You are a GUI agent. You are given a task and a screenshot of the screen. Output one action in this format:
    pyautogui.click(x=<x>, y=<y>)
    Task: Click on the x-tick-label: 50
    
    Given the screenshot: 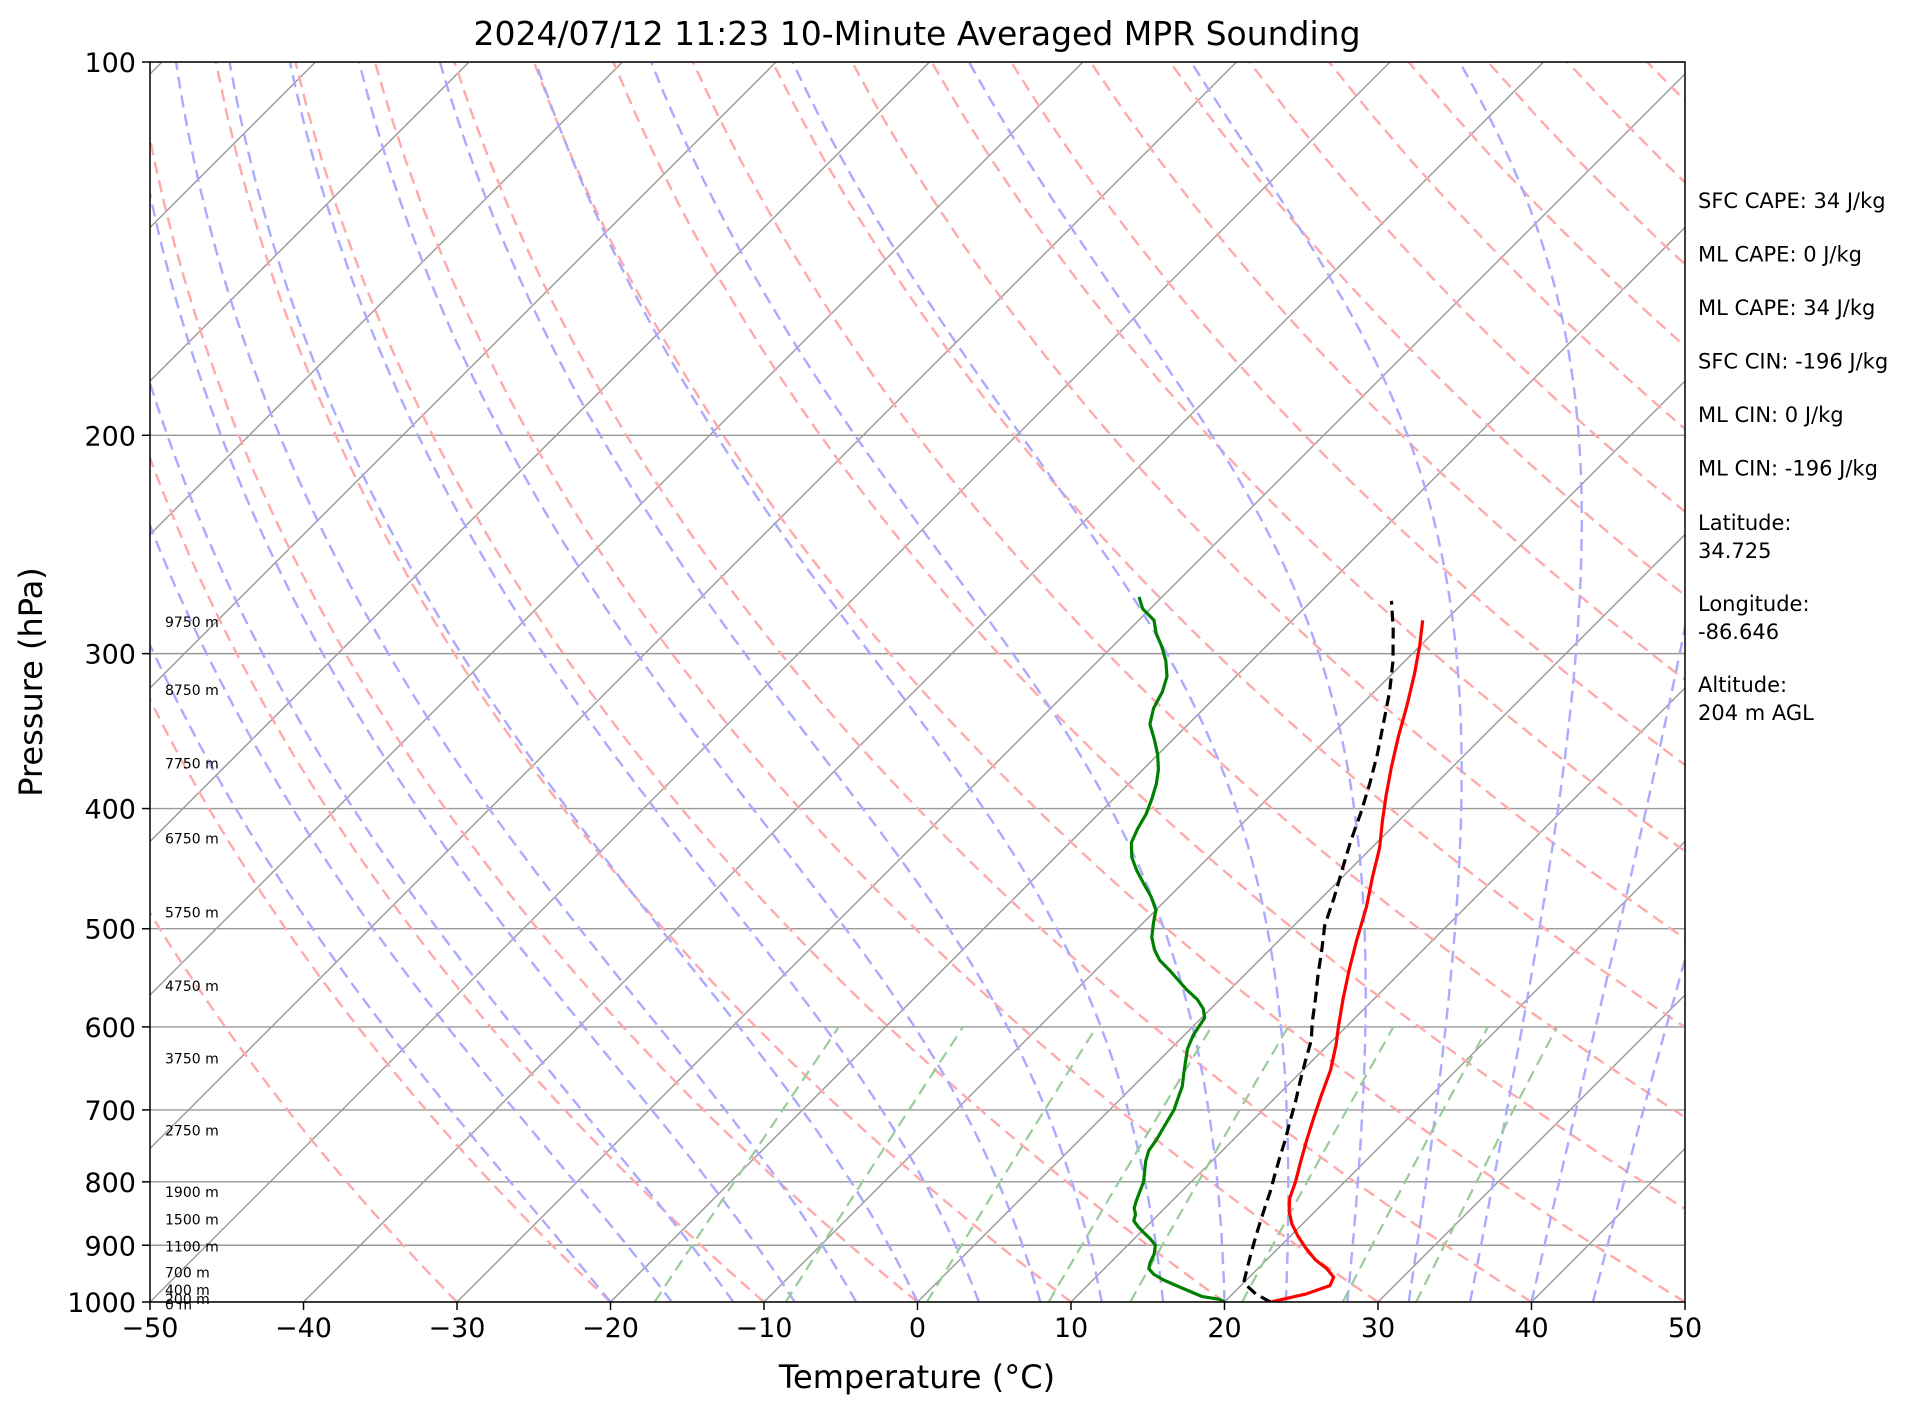 What is the action you would take?
    pyautogui.click(x=1685, y=1328)
    